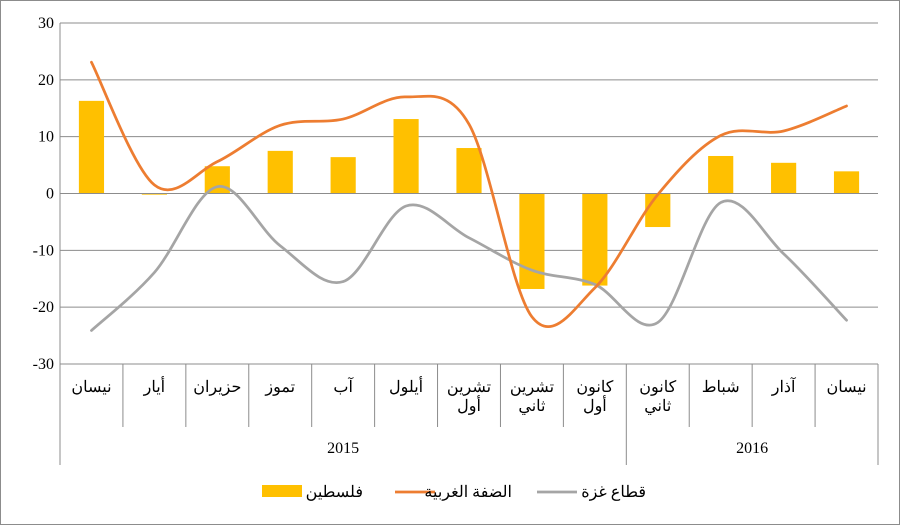 This screenshot has width=900, height=525. I want to click on year-label: 2015, so click(343, 448).